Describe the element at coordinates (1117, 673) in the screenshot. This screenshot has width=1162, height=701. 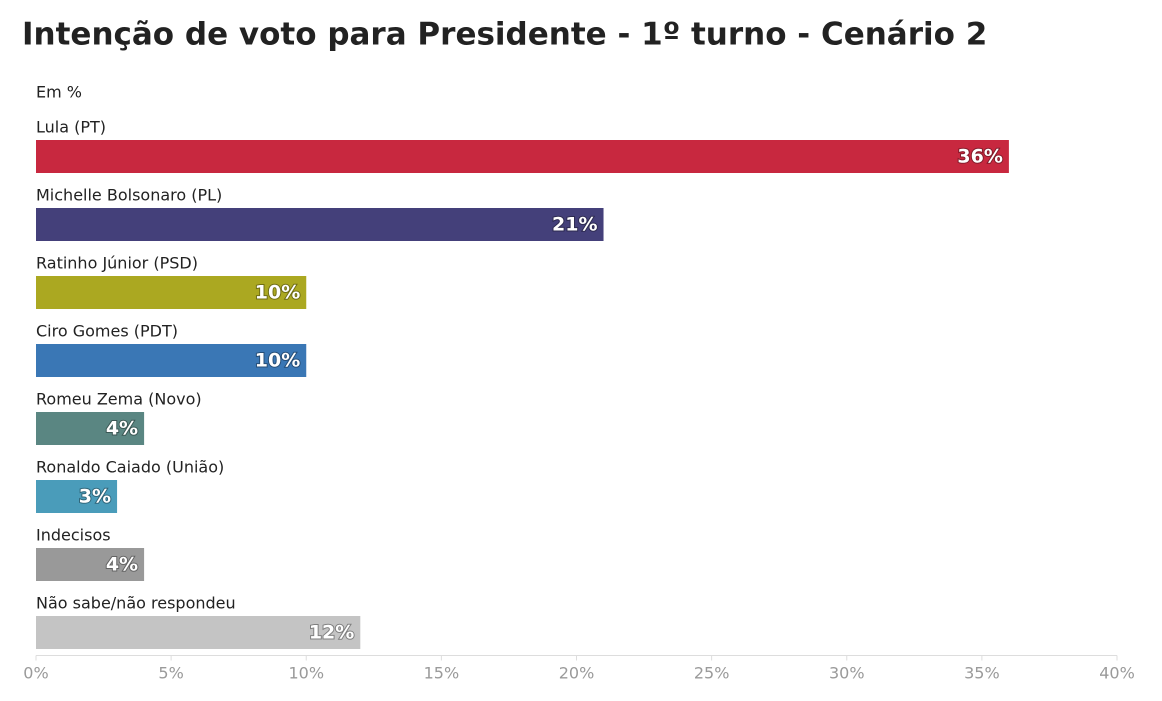
I see `x-tick-label: 40%` at that location.